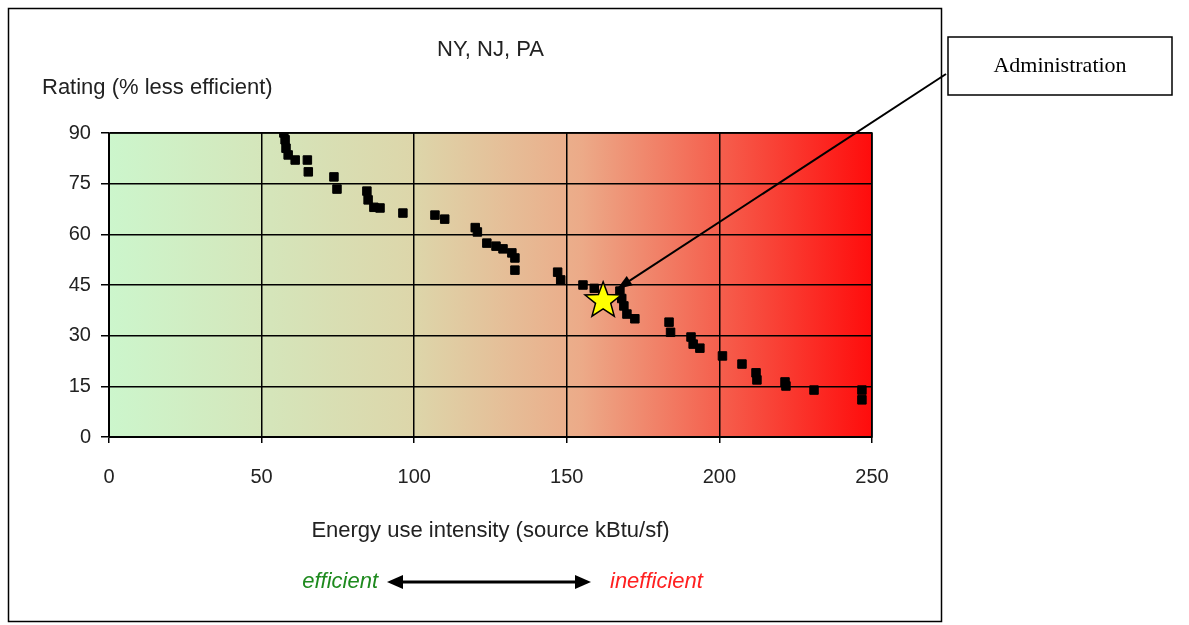  What do you see at coordinates (719, 475) in the screenshot?
I see `x-tick-label: 200` at bounding box center [719, 475].